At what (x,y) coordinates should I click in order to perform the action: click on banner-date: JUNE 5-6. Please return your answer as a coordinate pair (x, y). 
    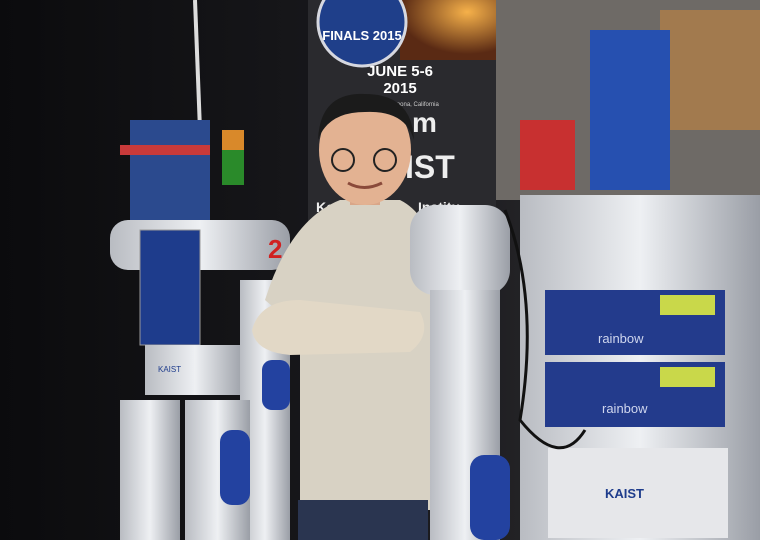
    Looking at the image, I should click on (400, 71).